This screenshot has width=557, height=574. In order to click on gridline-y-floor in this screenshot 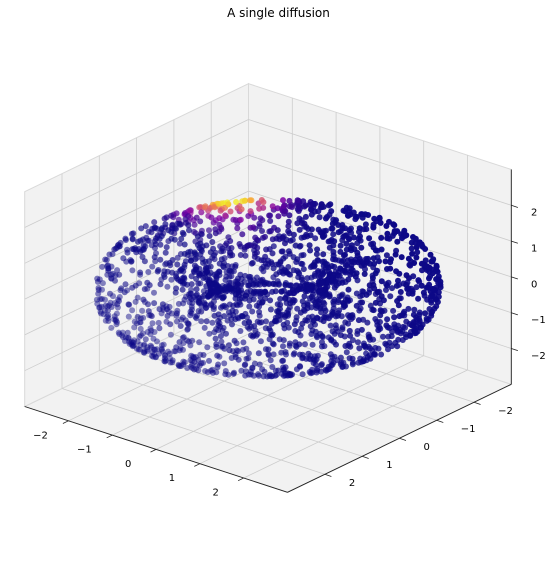, I will do `click(231, 413)`.